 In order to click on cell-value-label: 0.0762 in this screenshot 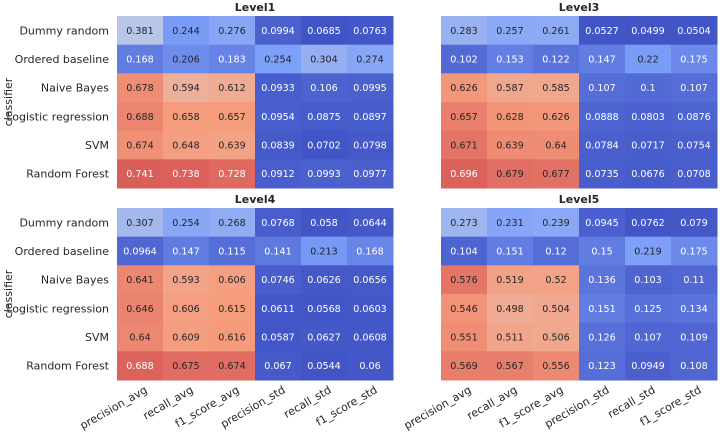, I will do `click(648, 223)`.